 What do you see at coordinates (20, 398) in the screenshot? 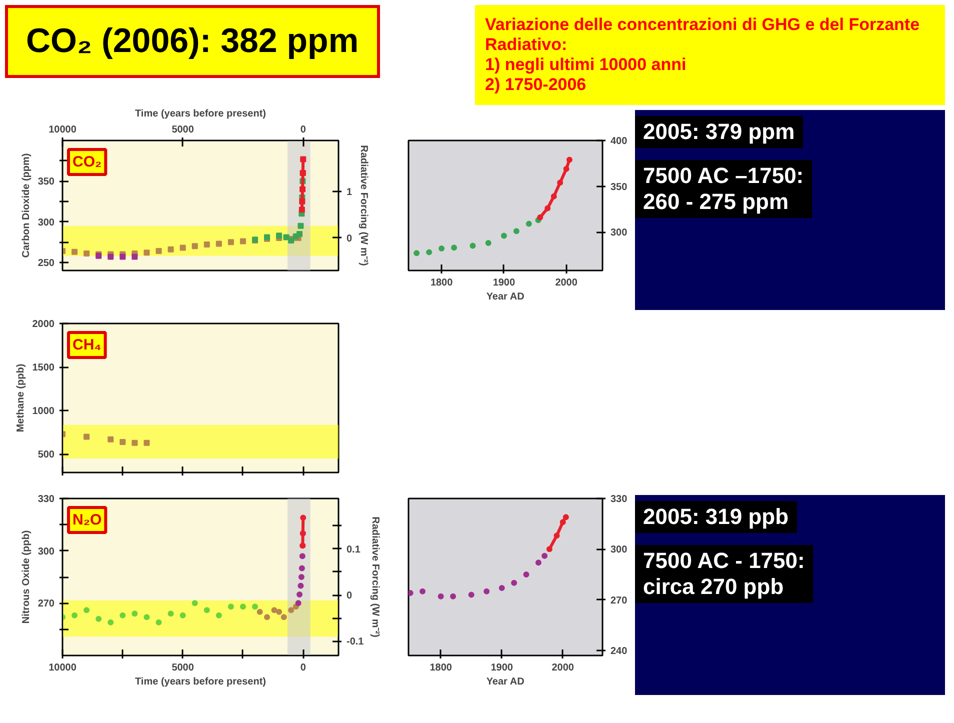
I see `y-axis-title: Methane (ppb)` at bounding box center [20, 398].